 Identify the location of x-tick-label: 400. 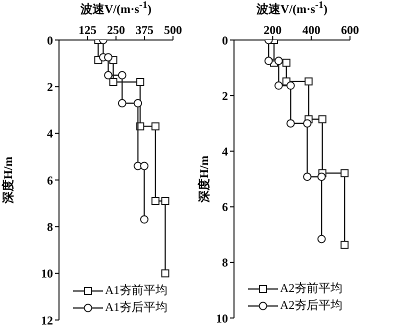
(311, 30).